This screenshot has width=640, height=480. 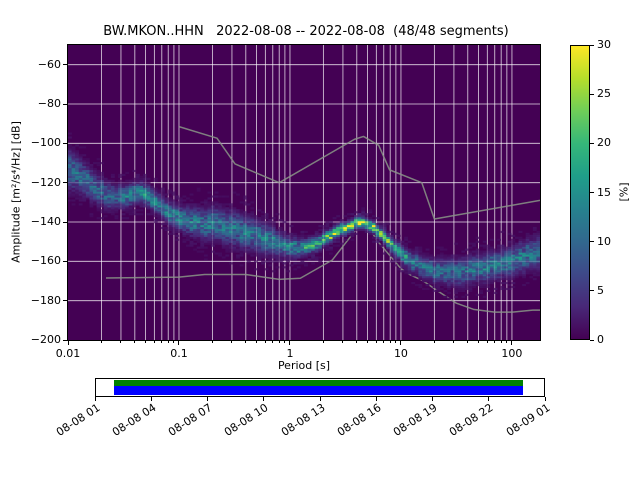 What do you see at coordinates (528, 420) in the screenshot?
I see `timeline-tick-label: 08-09 01` at bounding box center [528, 420].